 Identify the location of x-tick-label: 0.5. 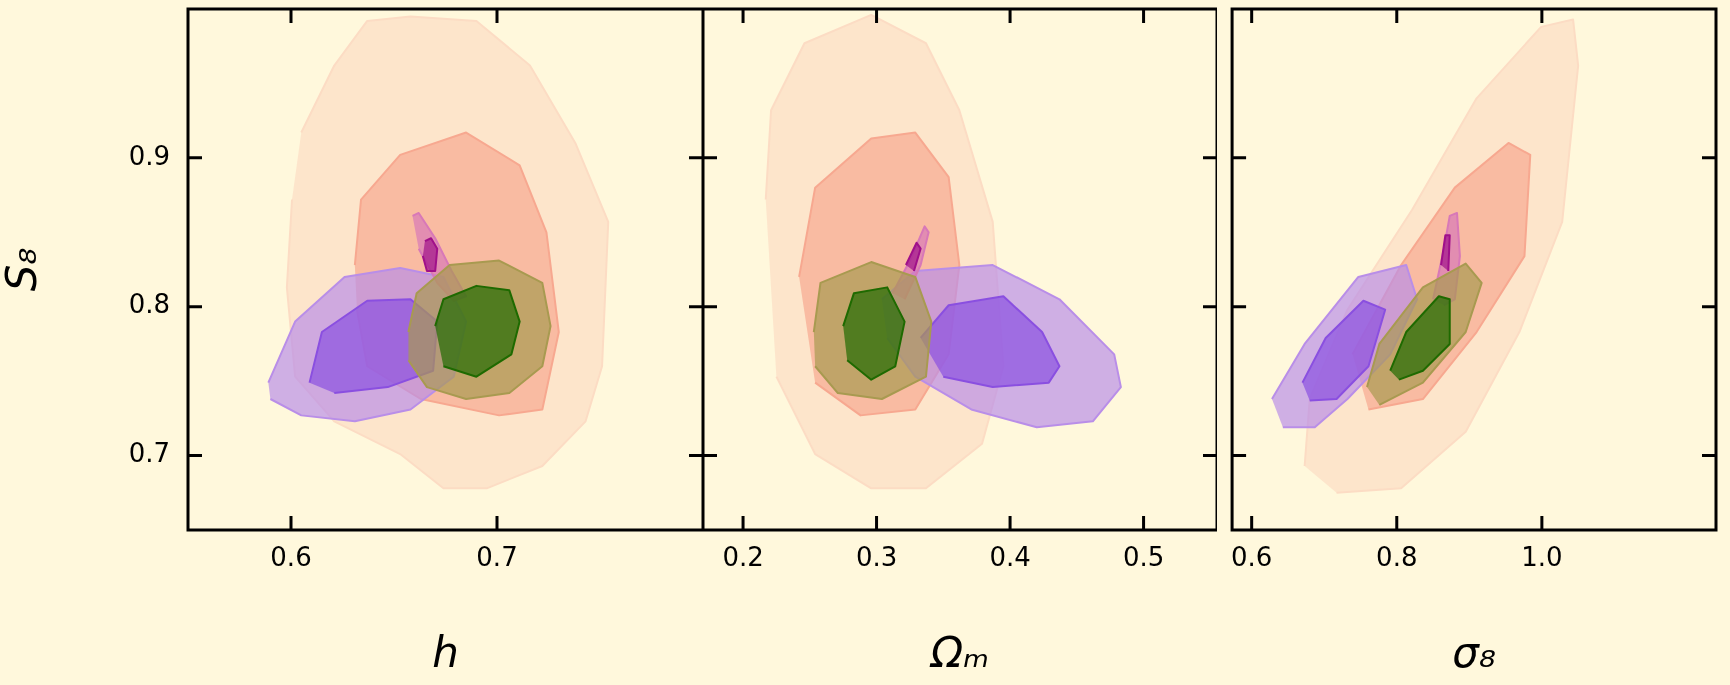
(1143, 557).